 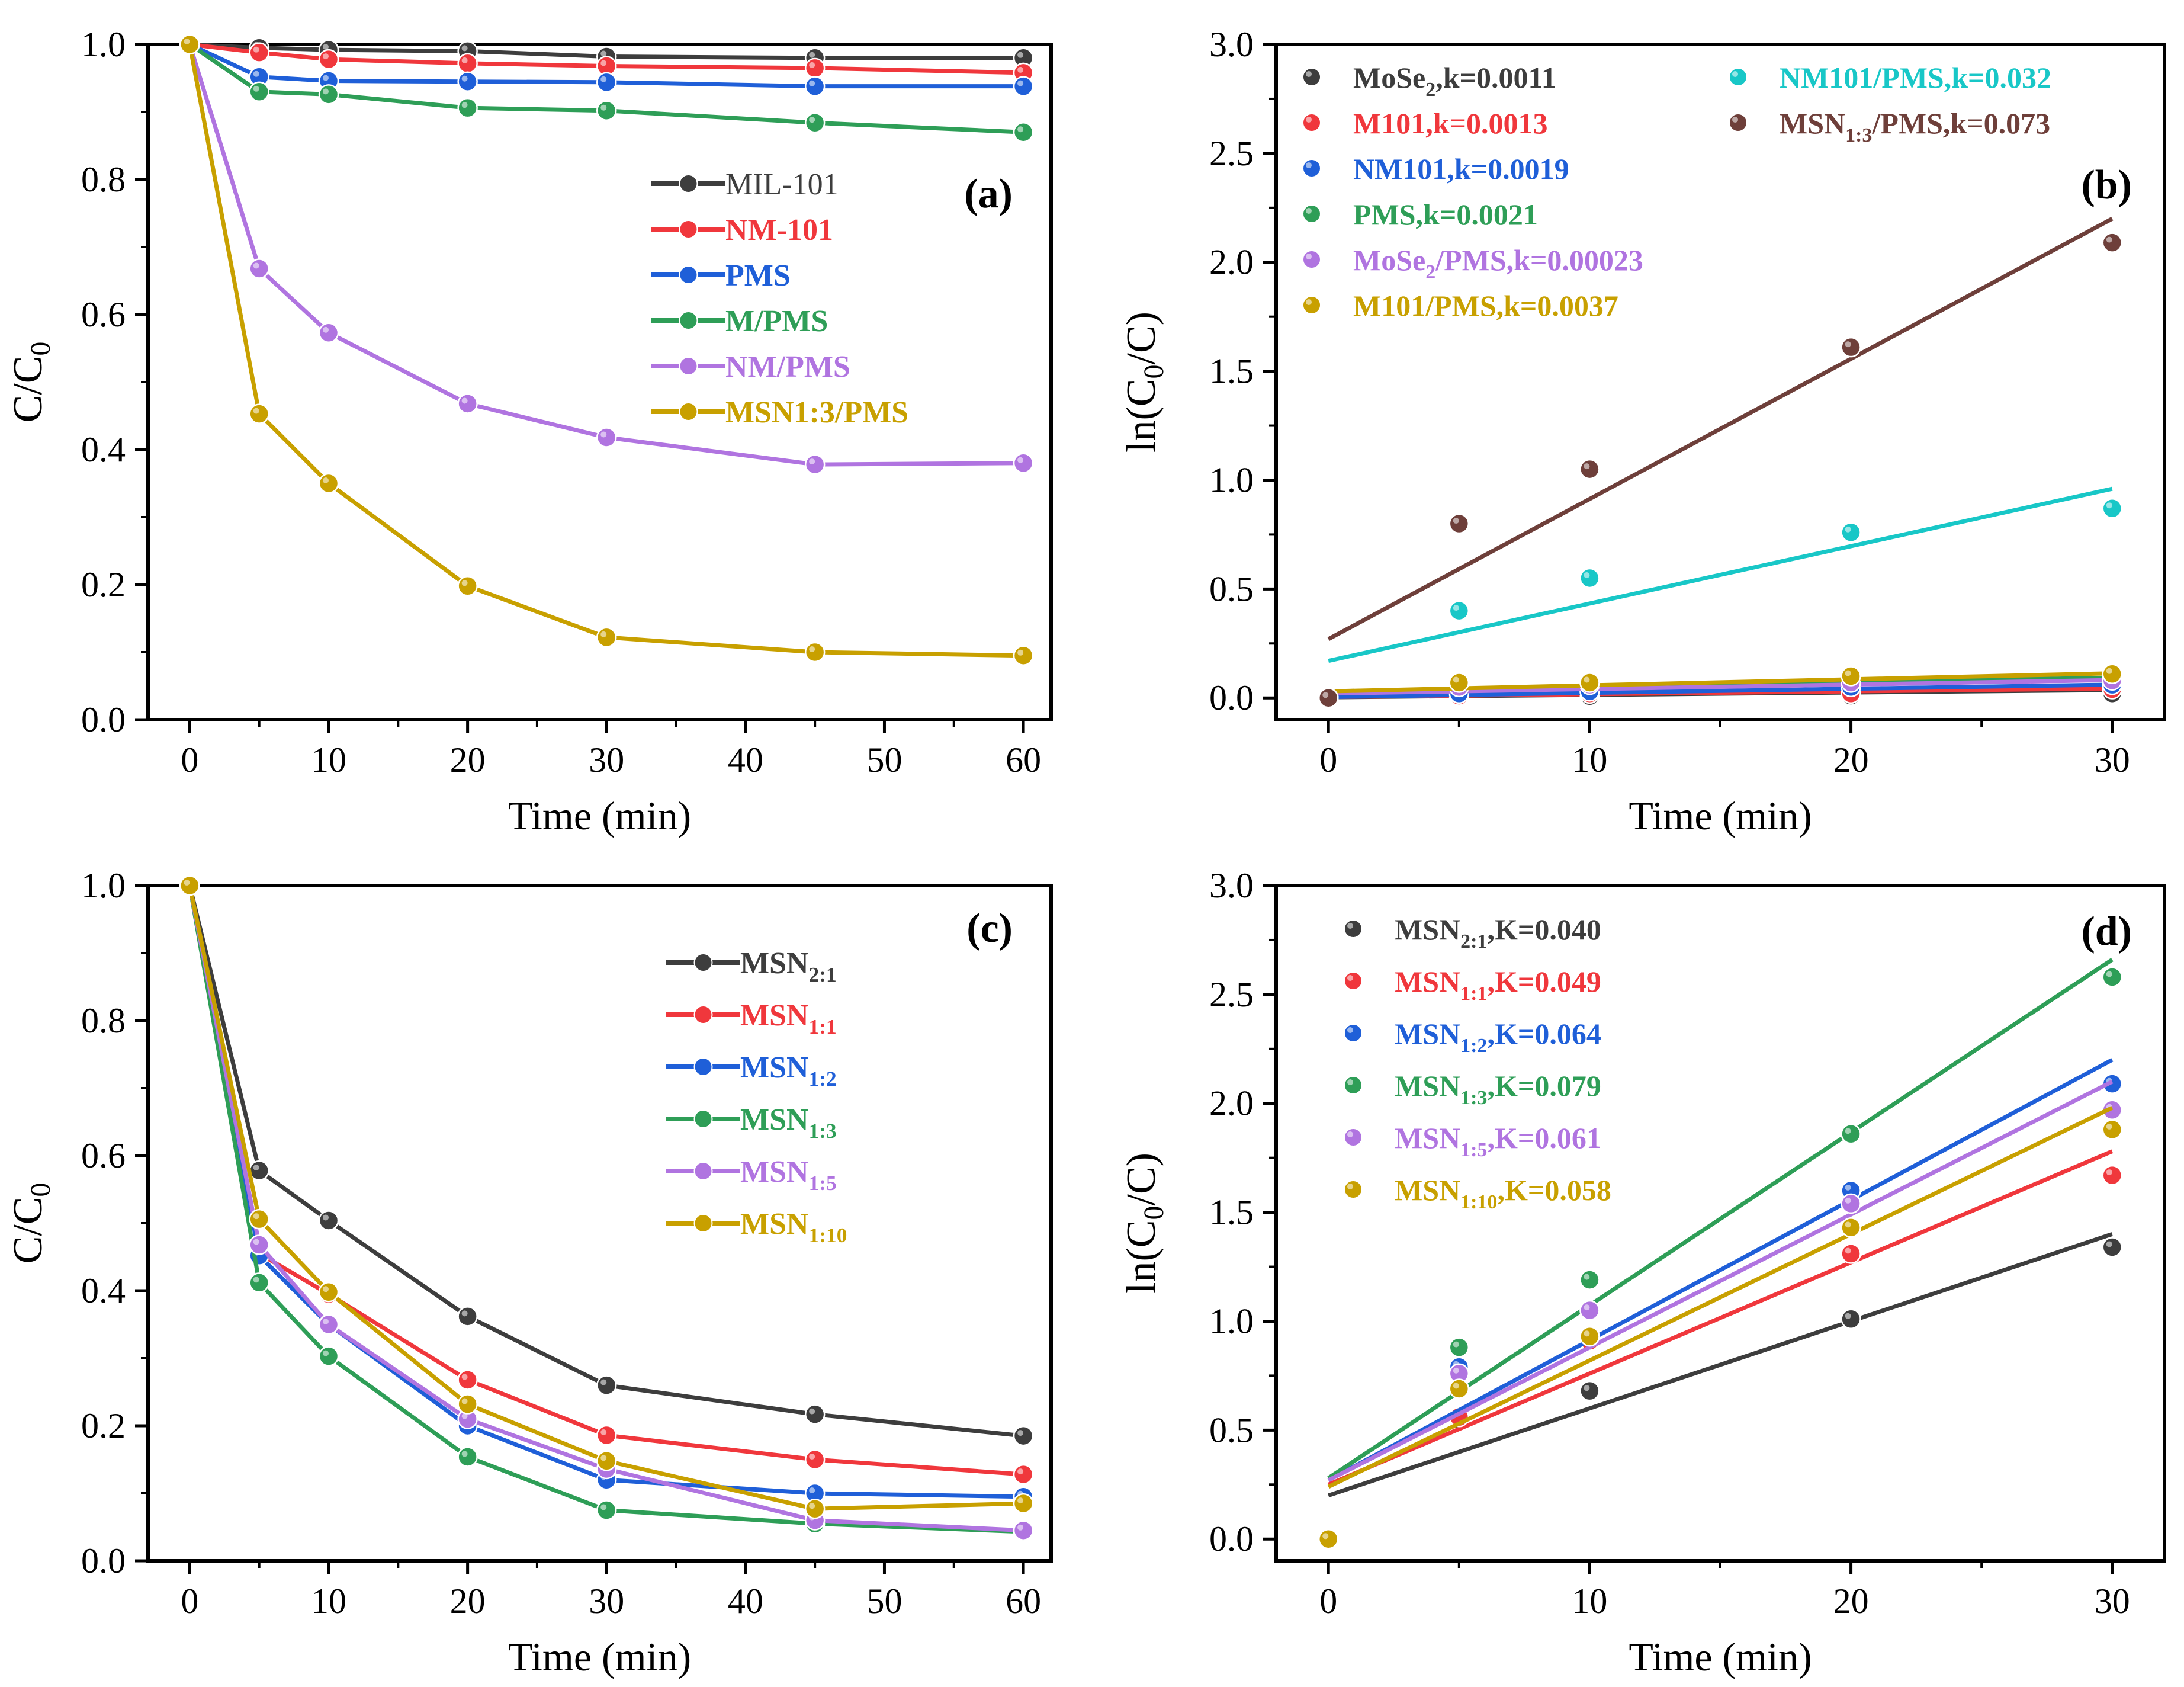 What do you see at coordinates (104, 44) in the screenshot?
I see `y-tick-label: 1.0` at bounding box center [104, 44].